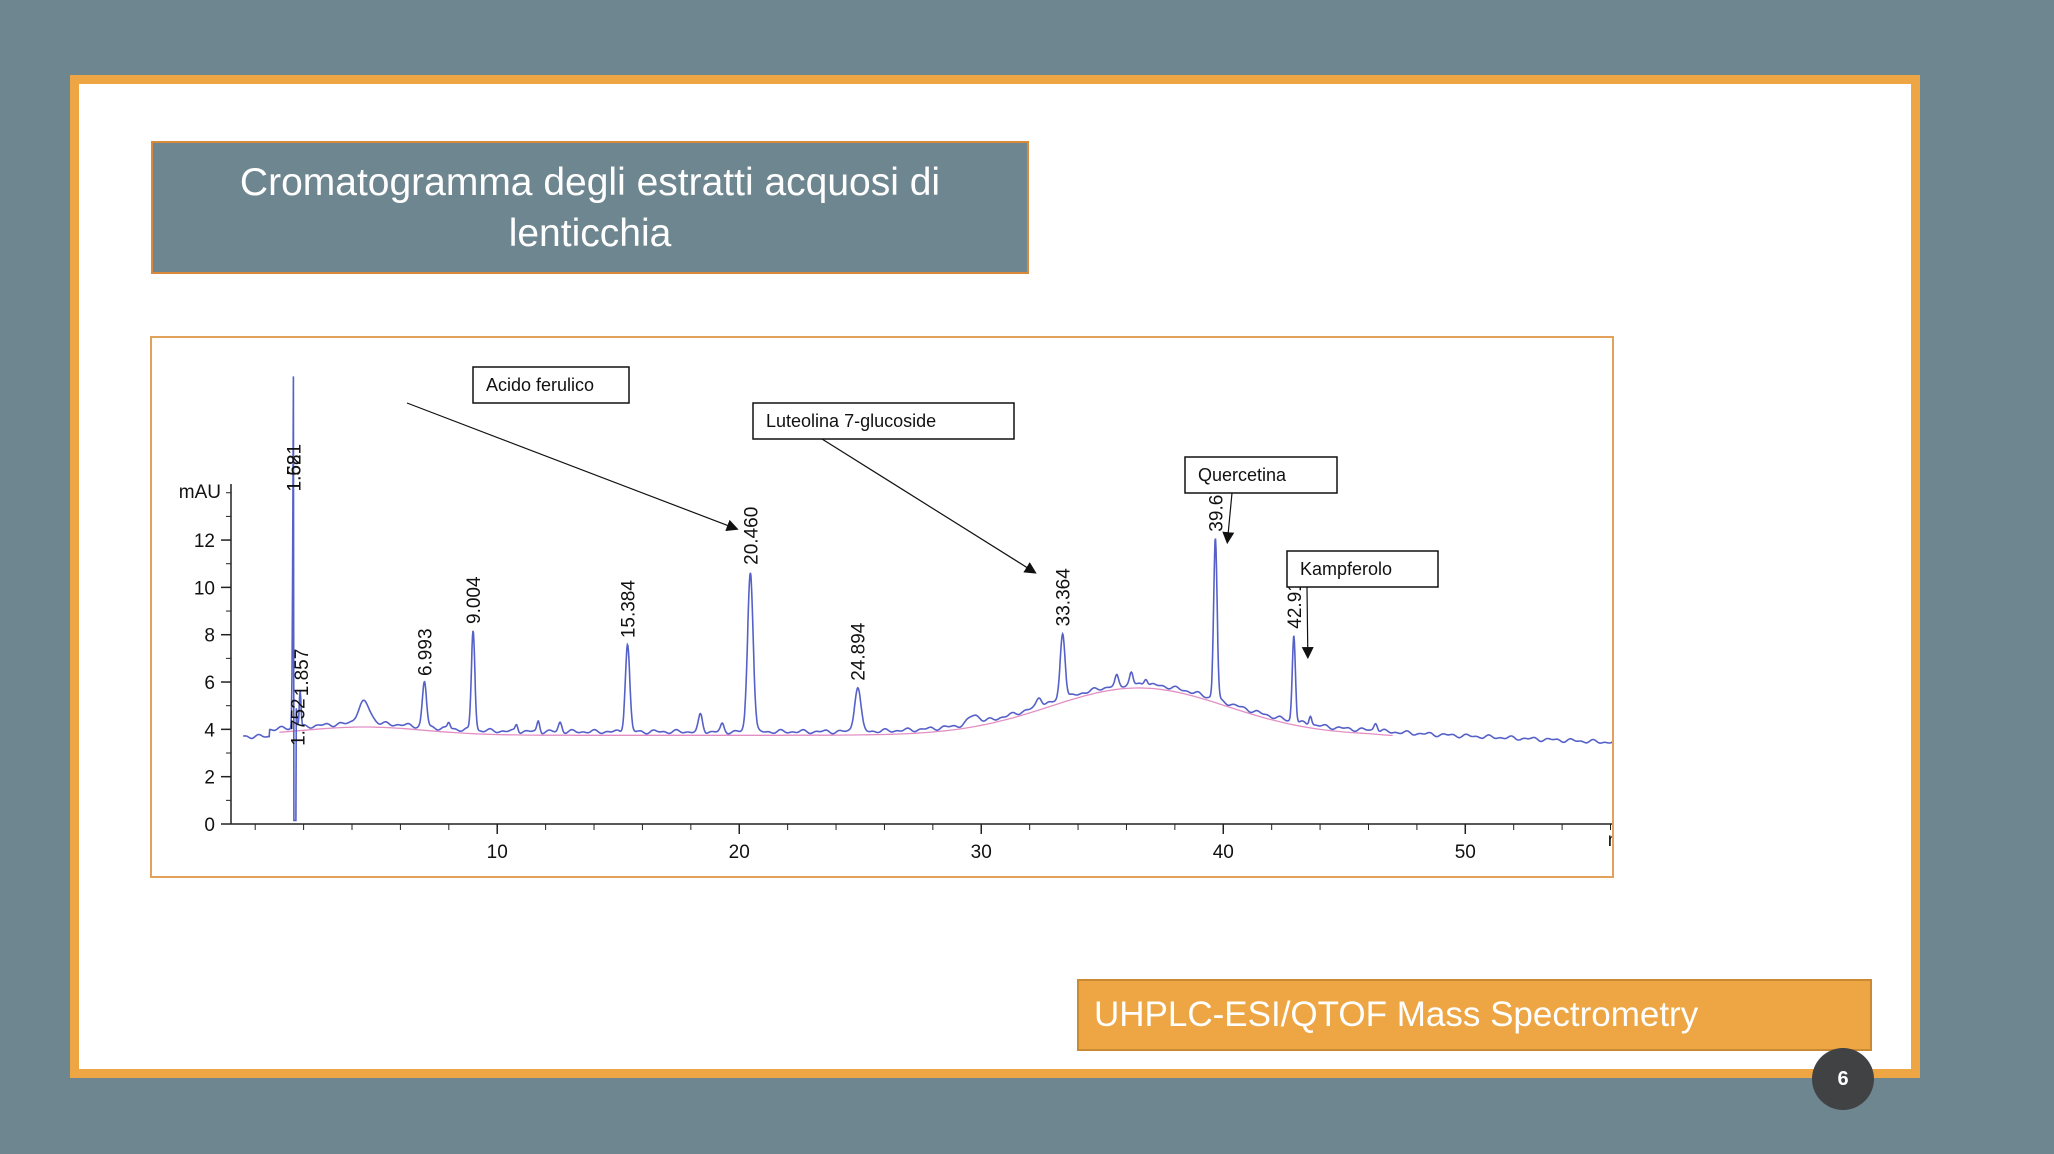  I want to click on annotation-label: Luteolina 7-glucoside, so click(851, 421).